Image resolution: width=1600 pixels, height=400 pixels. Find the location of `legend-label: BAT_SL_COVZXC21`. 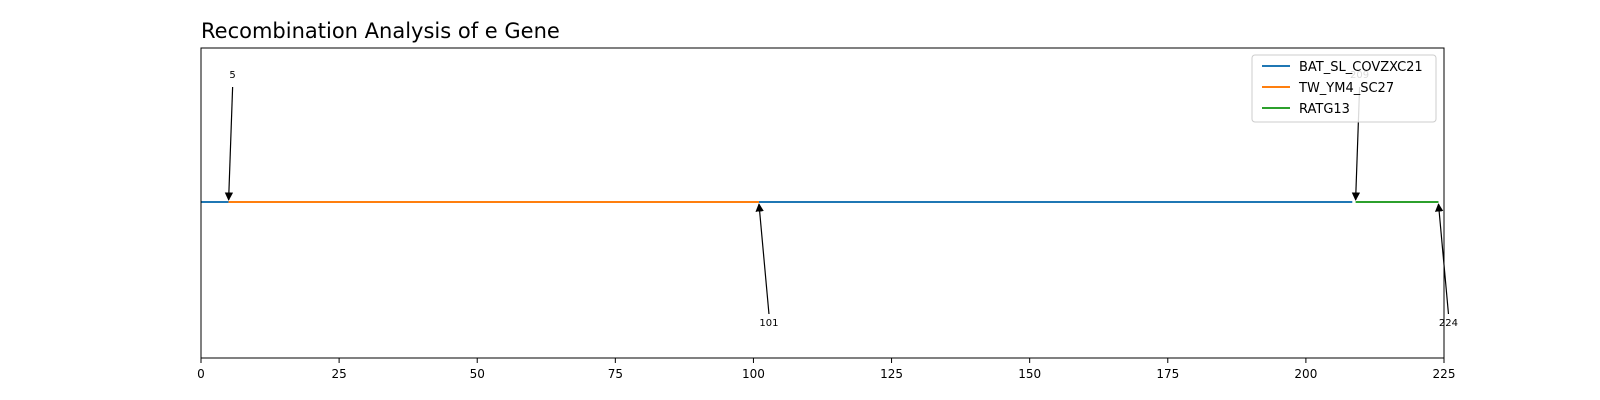

legend-label: BAT_SL_COVZXC21 is located at coordinates (1361, 67).